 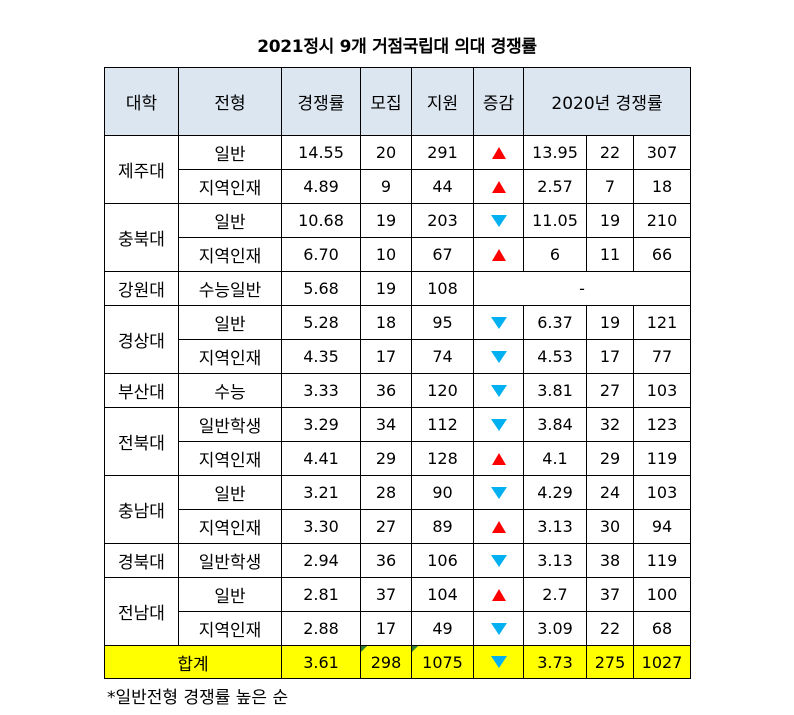 What do you see at coordinates (442, 594) in the screenshot?
I see `applicants-cell: 104` at bounding box center [442, 594].